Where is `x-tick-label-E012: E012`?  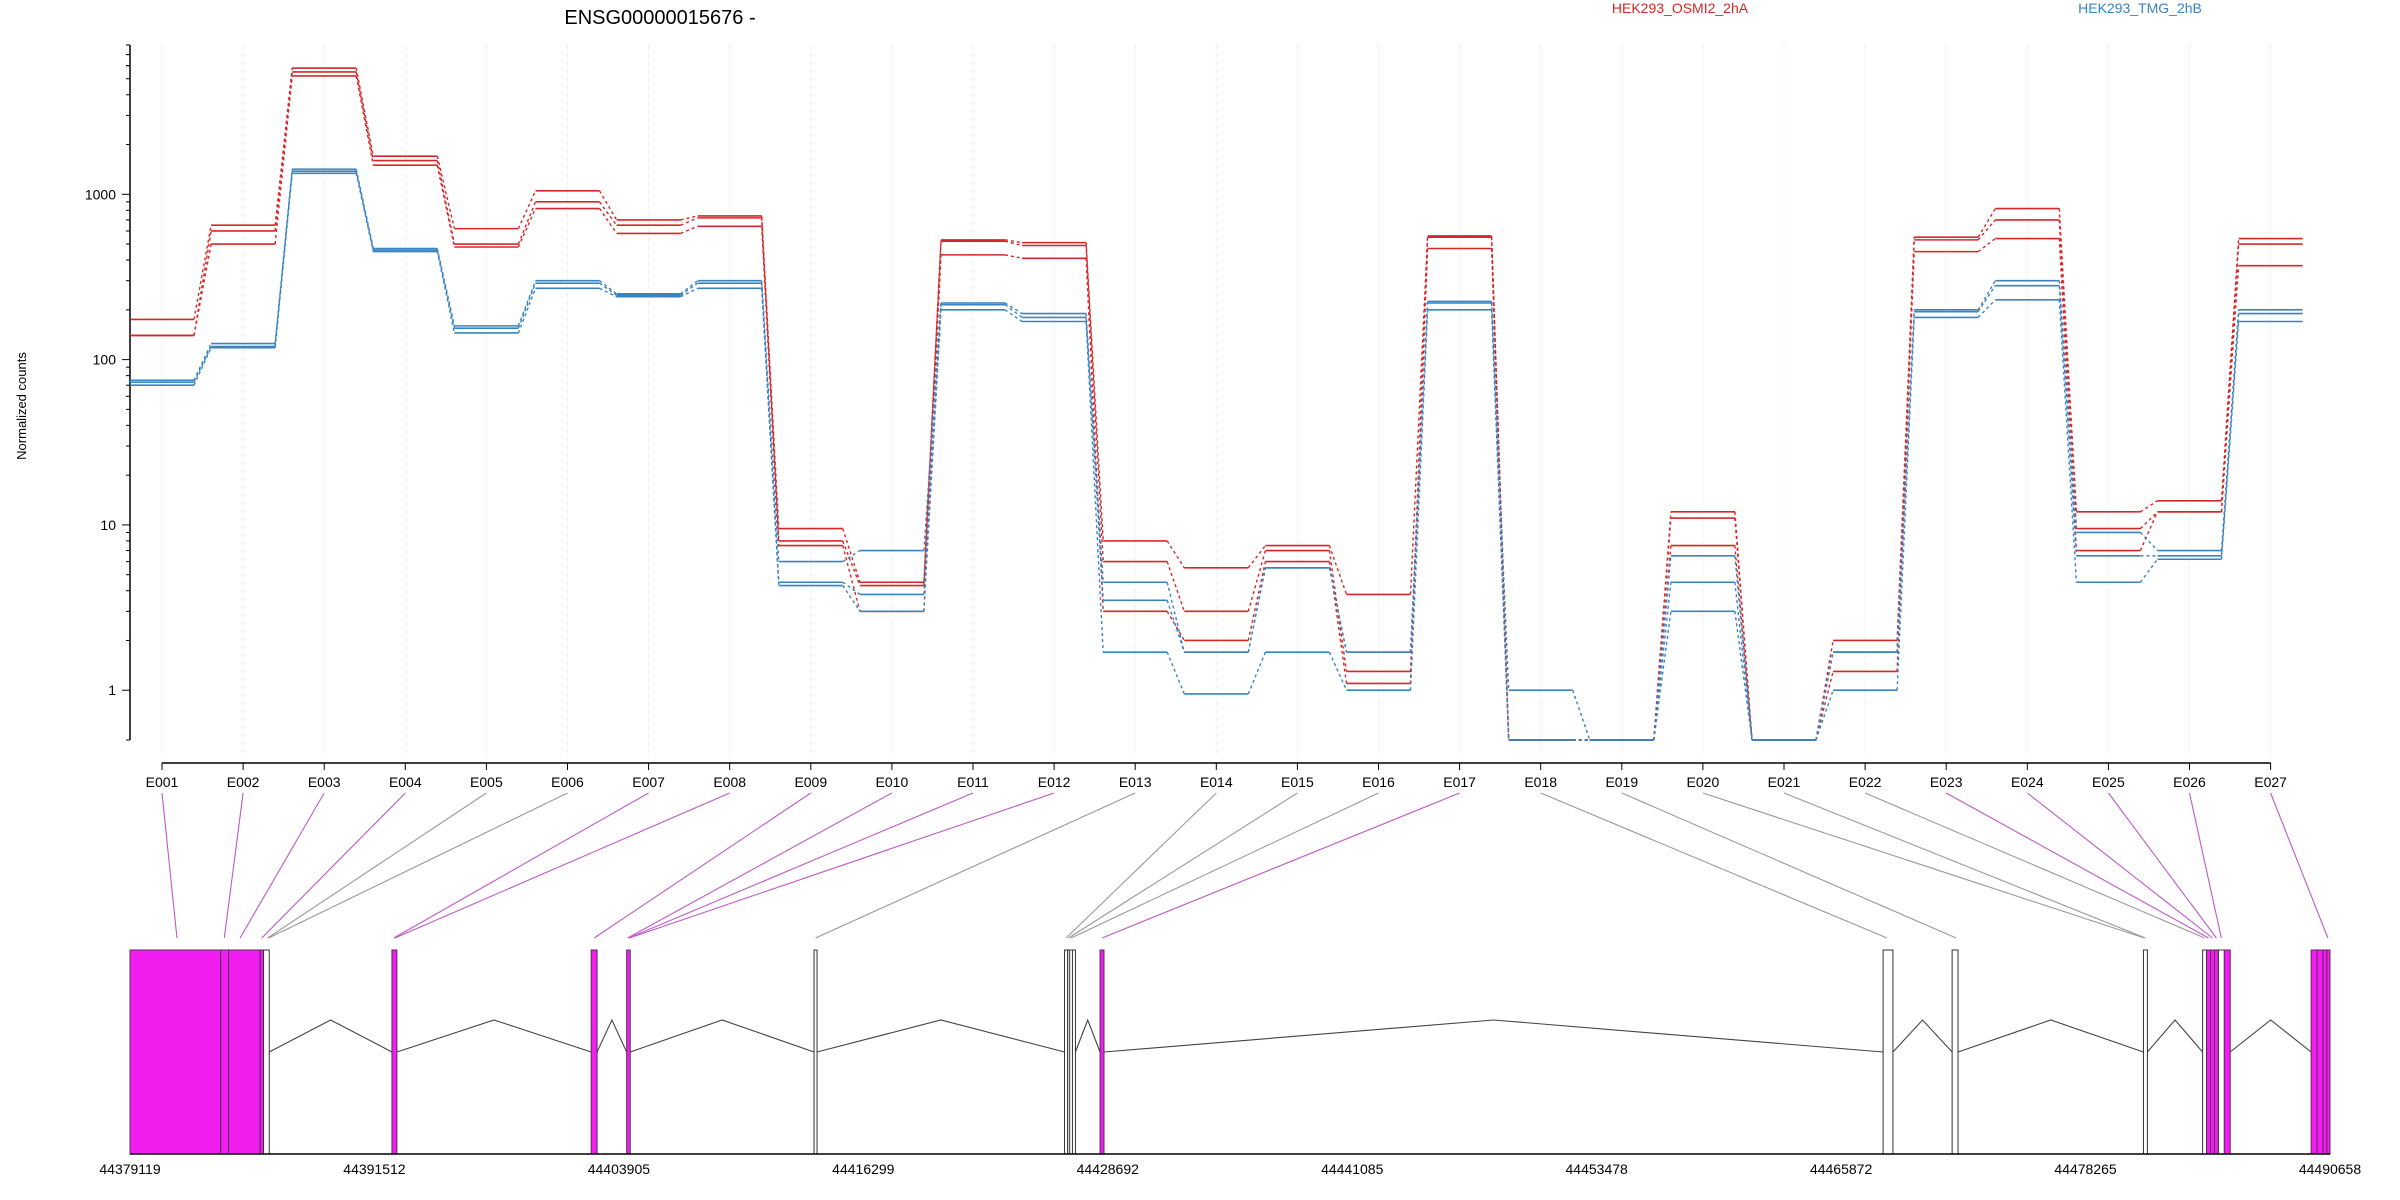 x-tick-label-E012: E012 is located at coordinates (1054, 782).